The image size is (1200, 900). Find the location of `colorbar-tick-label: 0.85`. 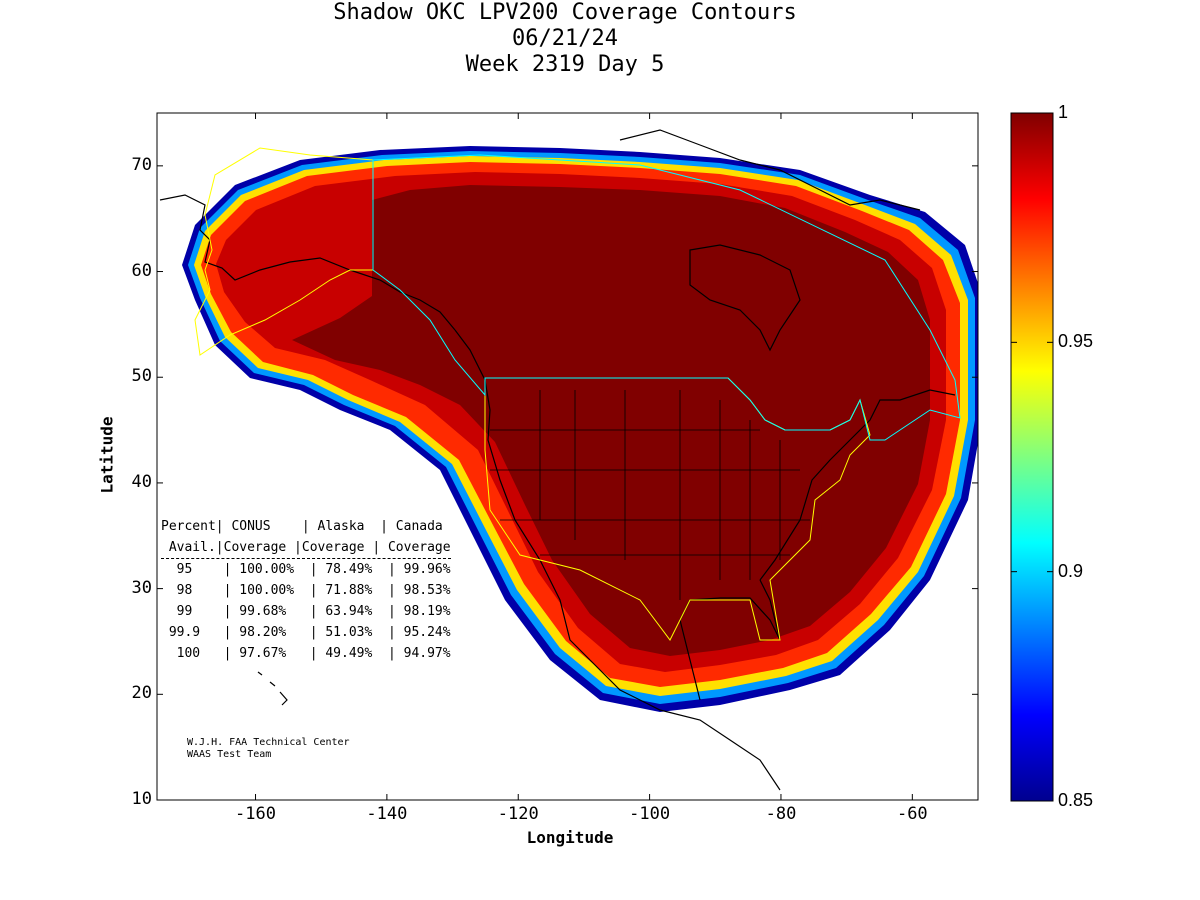

colorbar-tick-label: 0.85 is located at coordinates (1076, 800).